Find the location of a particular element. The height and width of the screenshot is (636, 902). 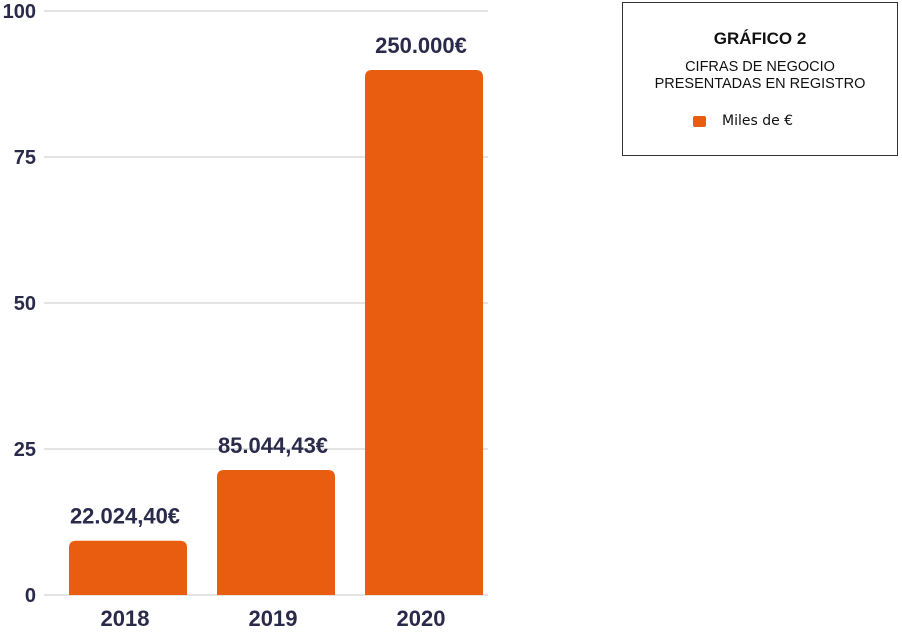

data-label-2019: 85.044,43€ is located at coordinates (273, 445).